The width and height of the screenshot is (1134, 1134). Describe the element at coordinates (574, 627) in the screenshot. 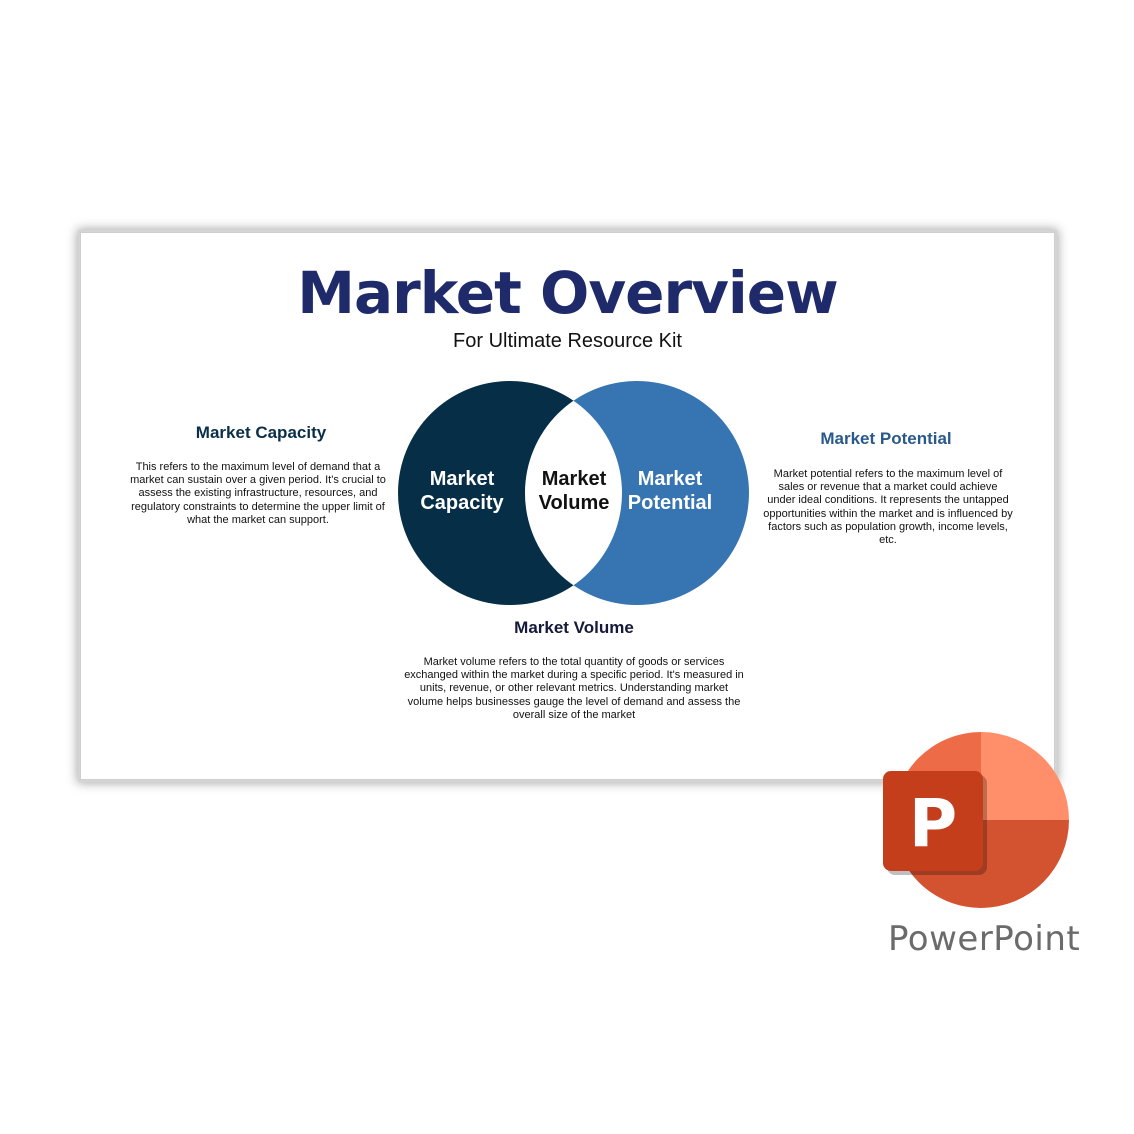

I see `volume-heading: Market Volume` at that location.